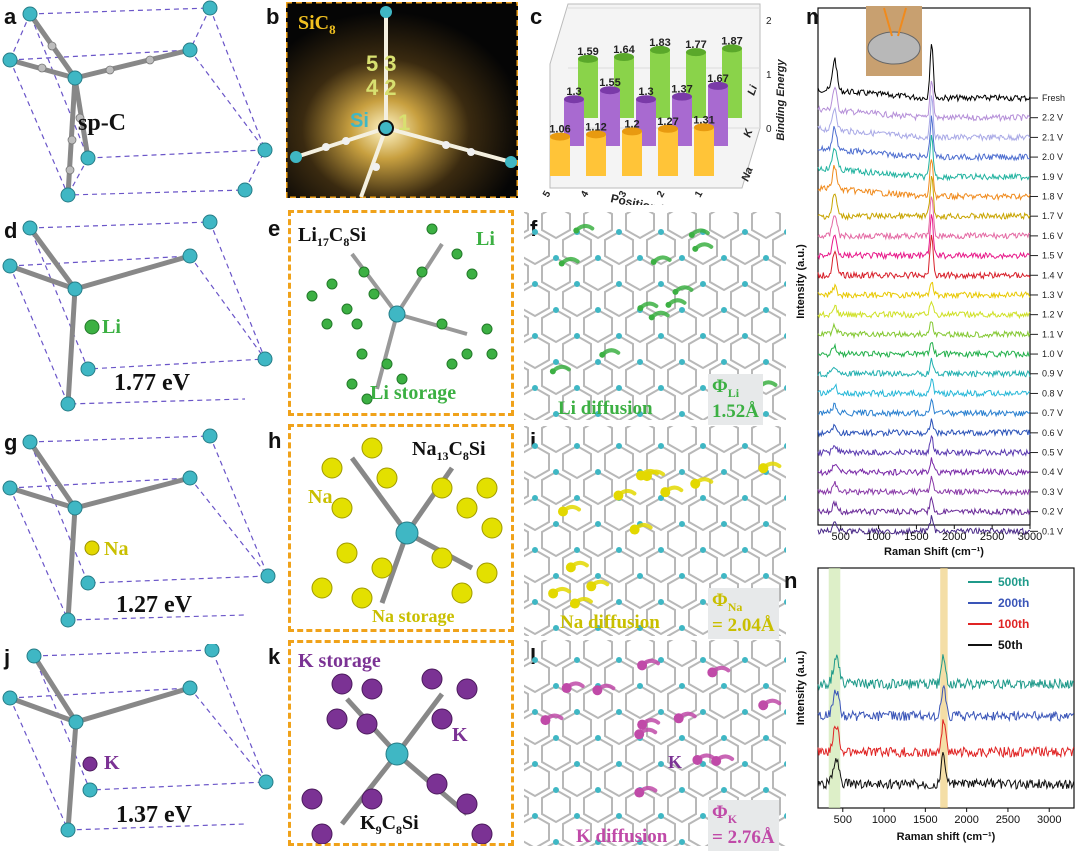 The height and width of the screenshot is (851, 1080). Describe the element at coordinates (413, 616) in the screenshot. I see `na-storage-label: Na storage` at that location.